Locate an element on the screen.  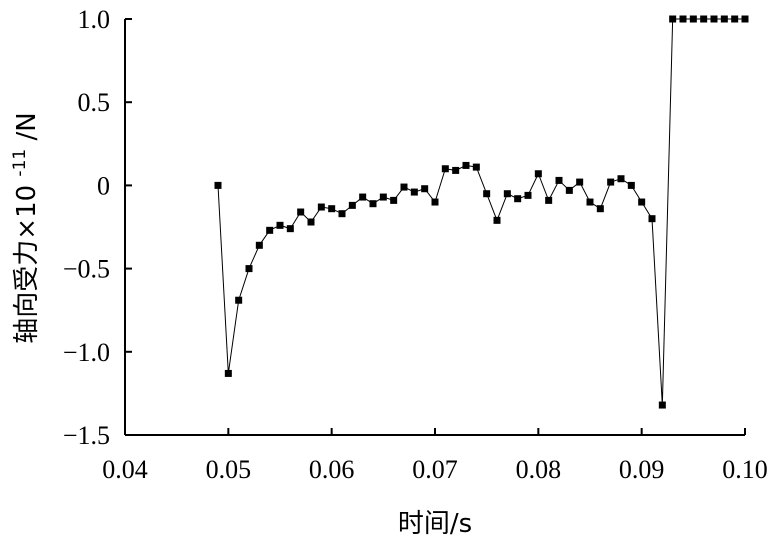
x-axis-title: 时间/s is located at coordinates (435, 524).